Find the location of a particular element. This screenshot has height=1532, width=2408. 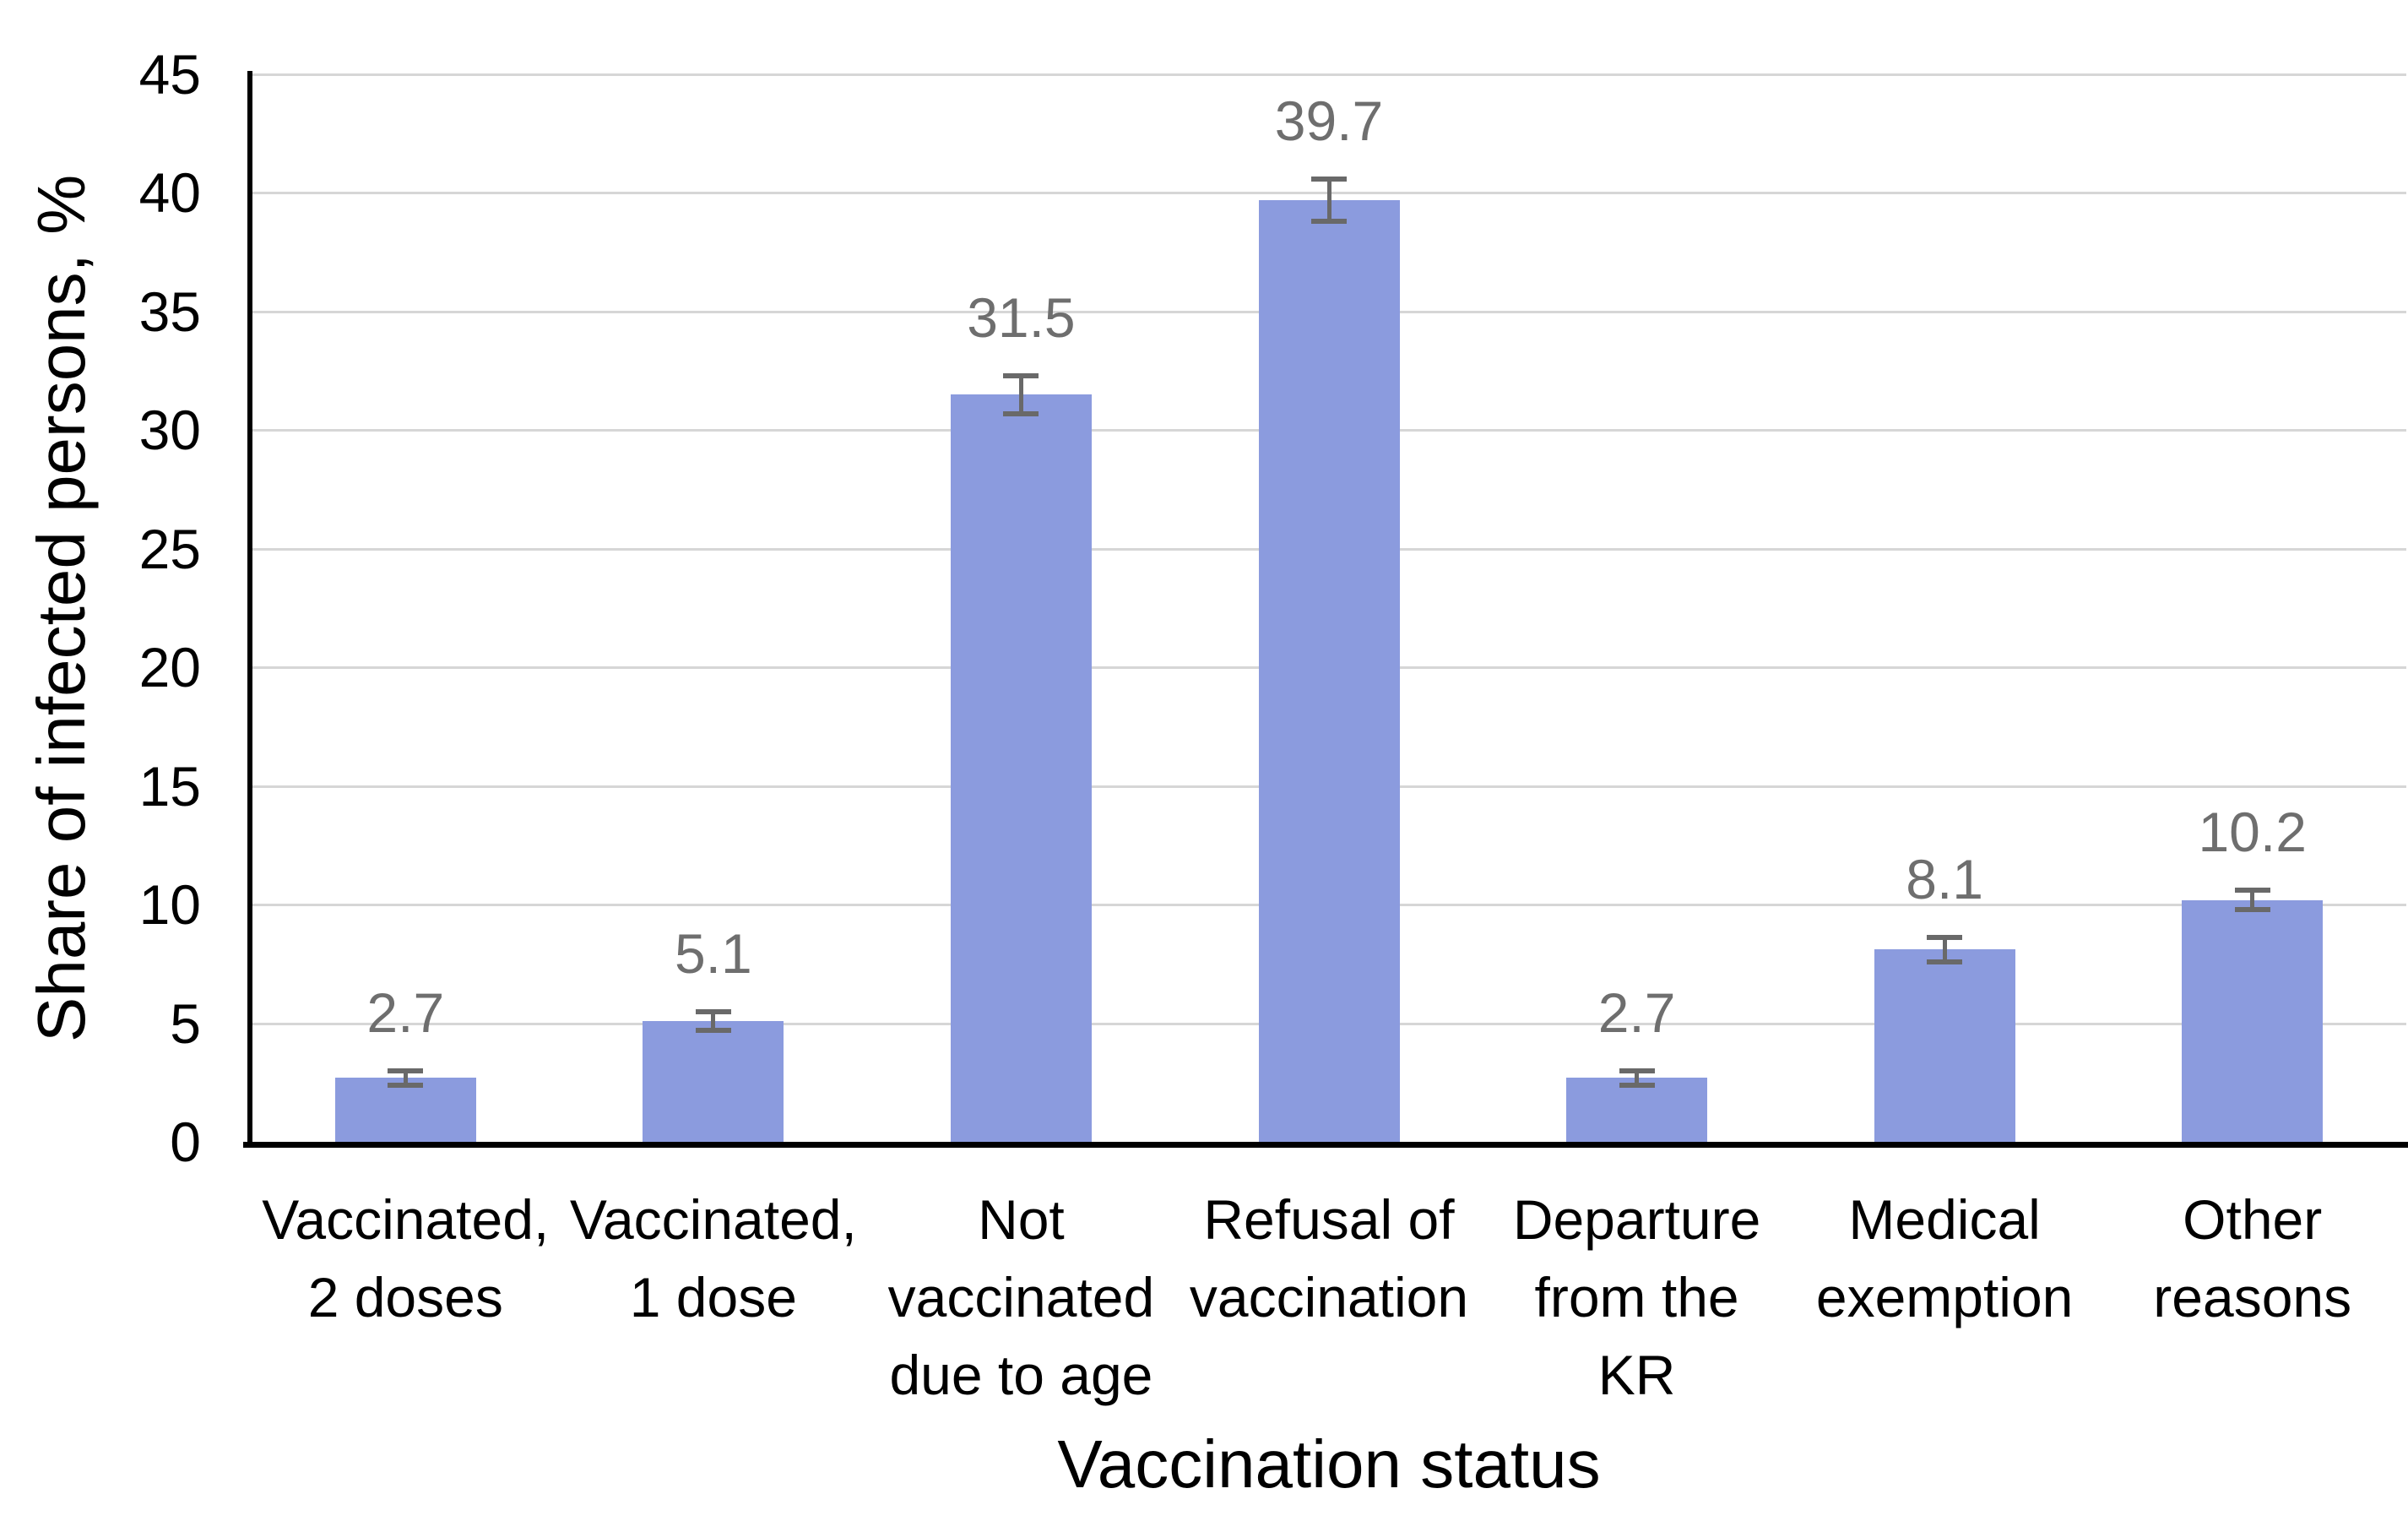

y-axis-line is located at coordinates (249, 610).